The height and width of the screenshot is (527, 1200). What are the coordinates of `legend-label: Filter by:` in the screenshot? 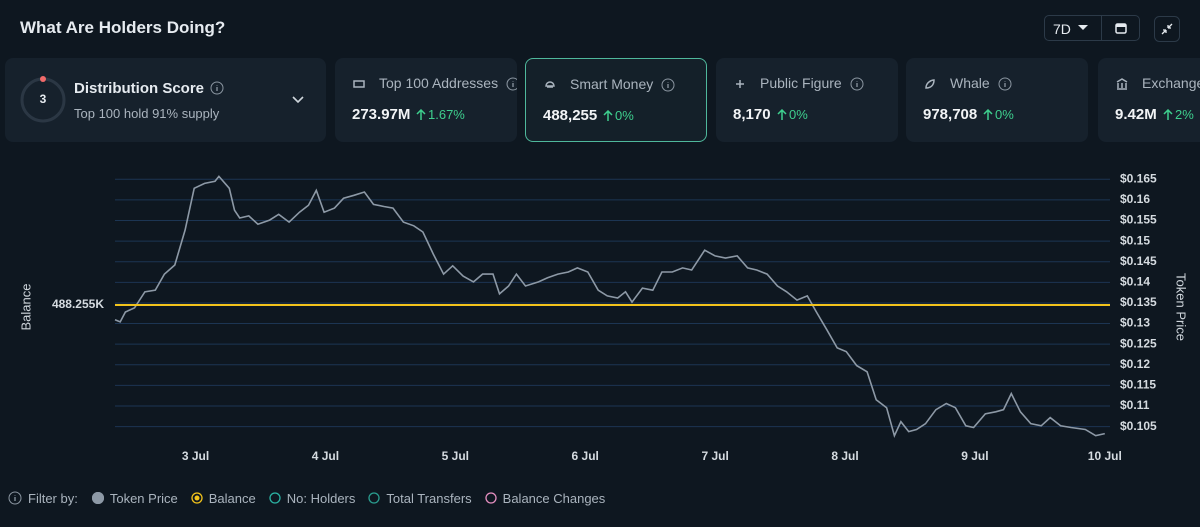 It's located at (53, 498).